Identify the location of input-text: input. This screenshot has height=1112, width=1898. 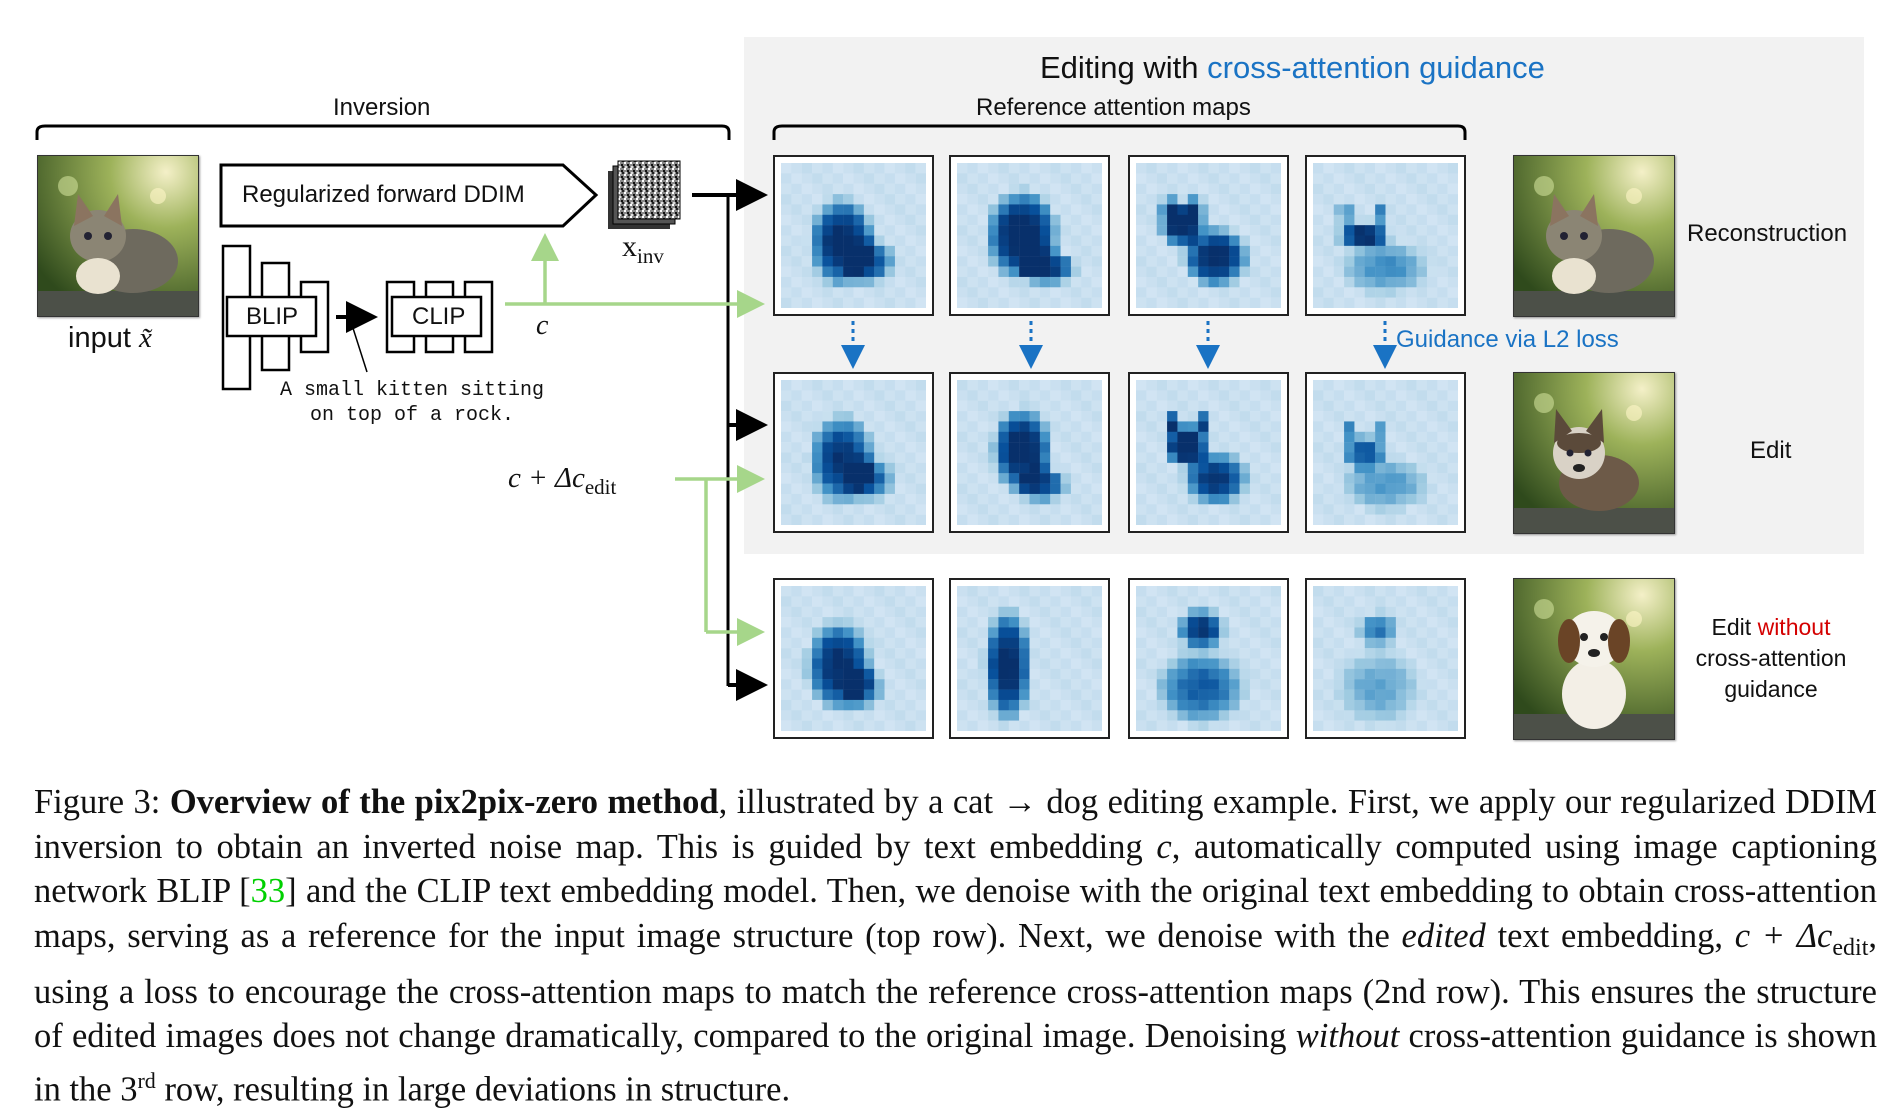
(99, 338).